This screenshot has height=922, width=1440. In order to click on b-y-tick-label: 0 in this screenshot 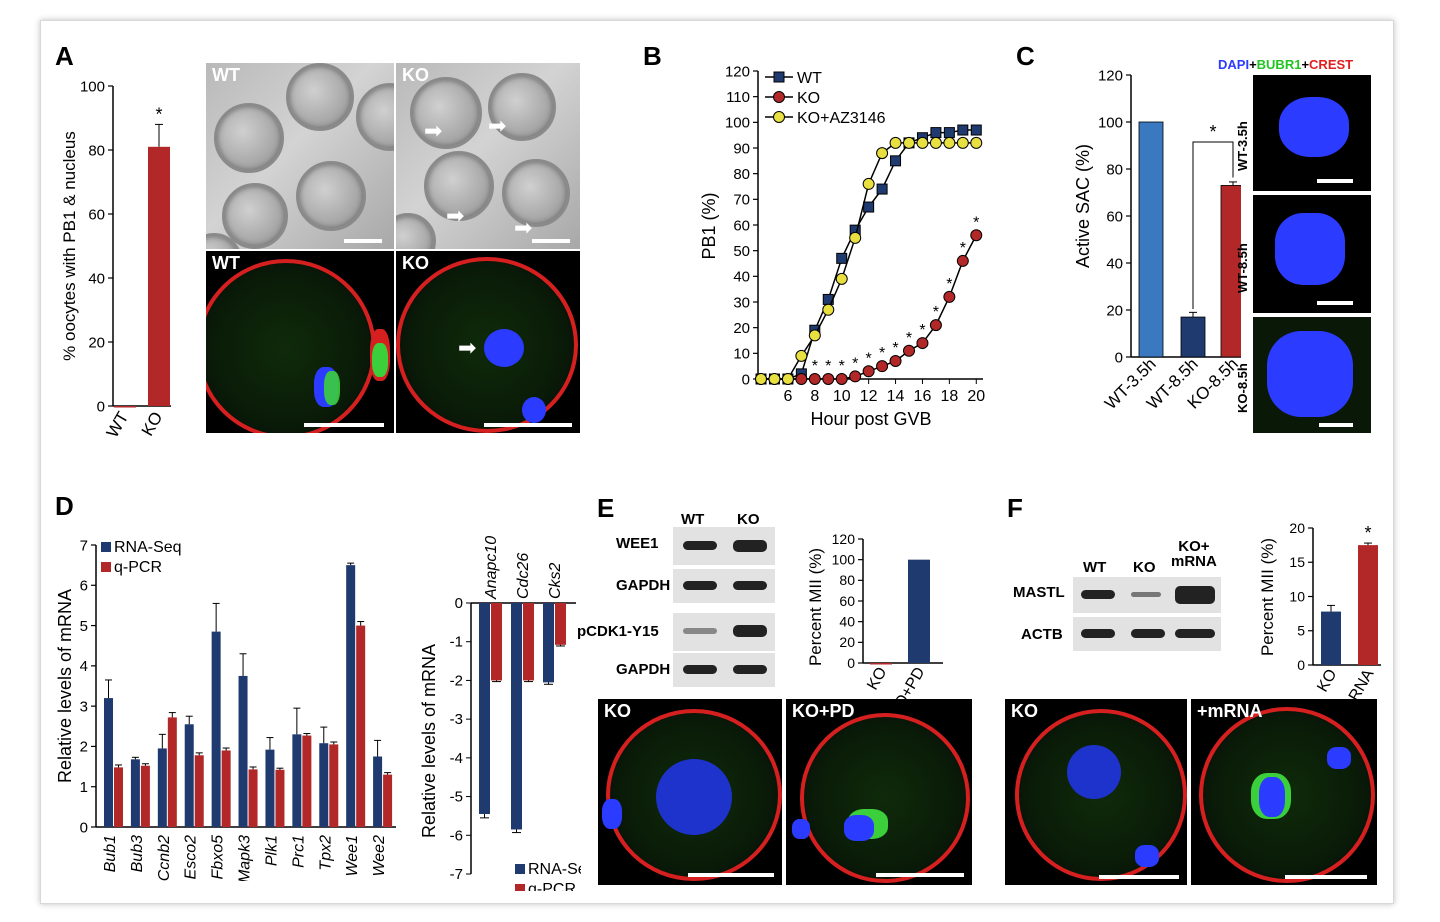, I will do `click(746, 379)`.